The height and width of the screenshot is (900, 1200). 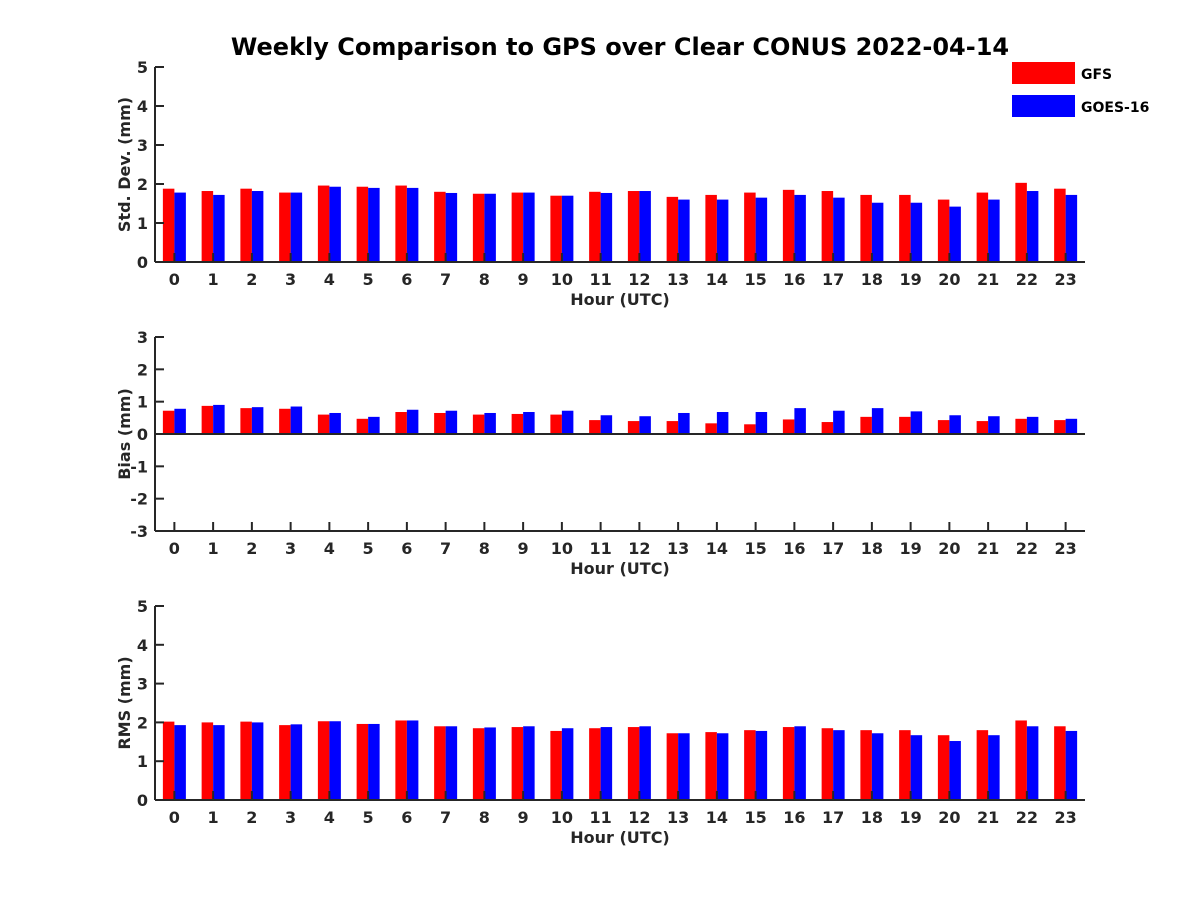 What do you see at coordinates (368, 279) in the screenshot?
I see `std-dev-x-tick-label: 5` at bounding box center [368, 279].